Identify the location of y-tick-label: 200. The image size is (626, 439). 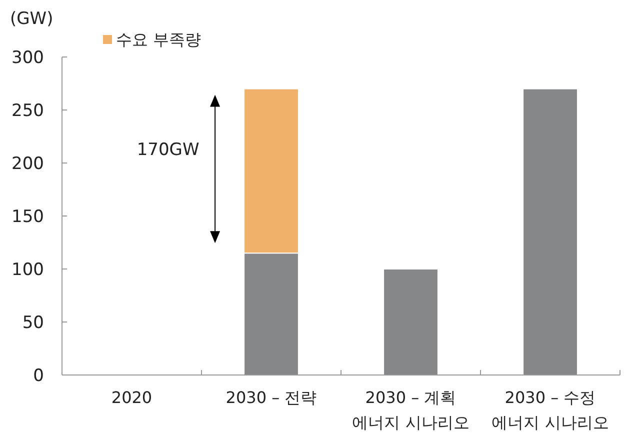
(28, 164).